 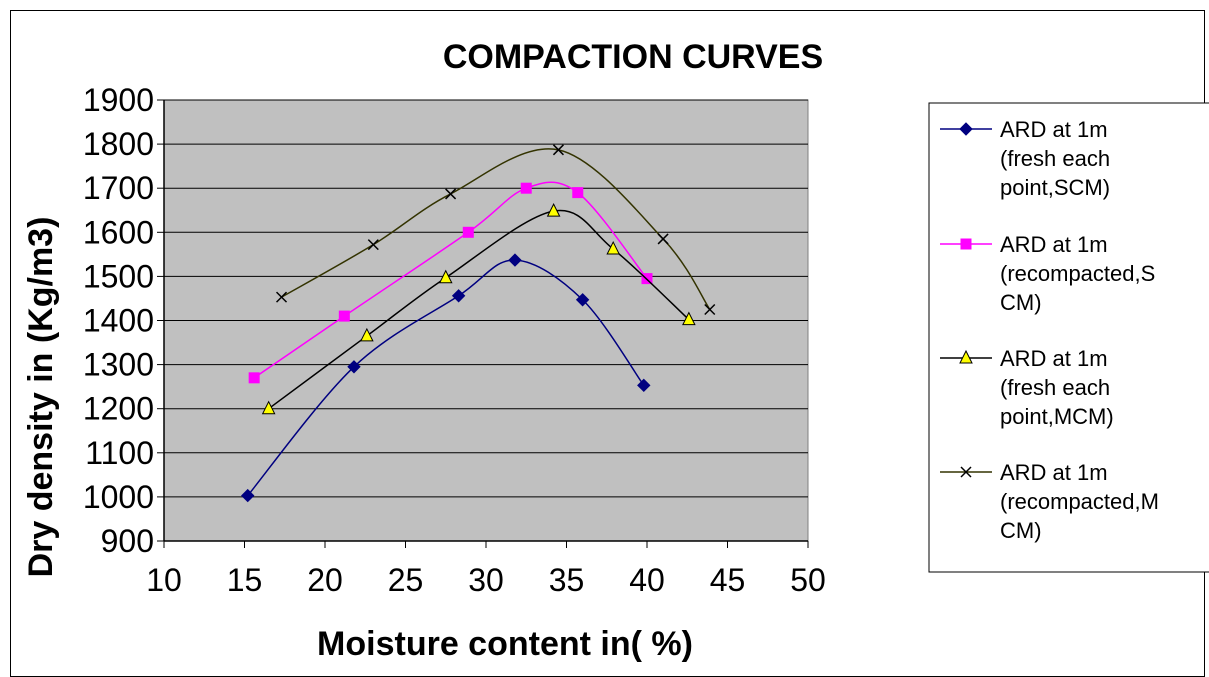 I want to click on legend-item: ARD at 1m (fresh each point,MCM), so click(x=1027, y=387).